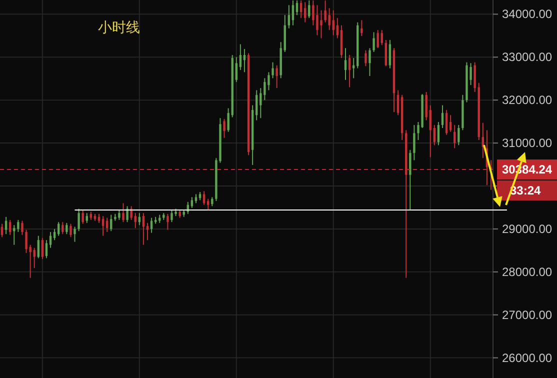 Image resolution: width=557 pixels, height=378 pixels. Describe the element at coordinates (527, 100) in the screenshot. I see `y-tick-label: 32000.00` at that location.